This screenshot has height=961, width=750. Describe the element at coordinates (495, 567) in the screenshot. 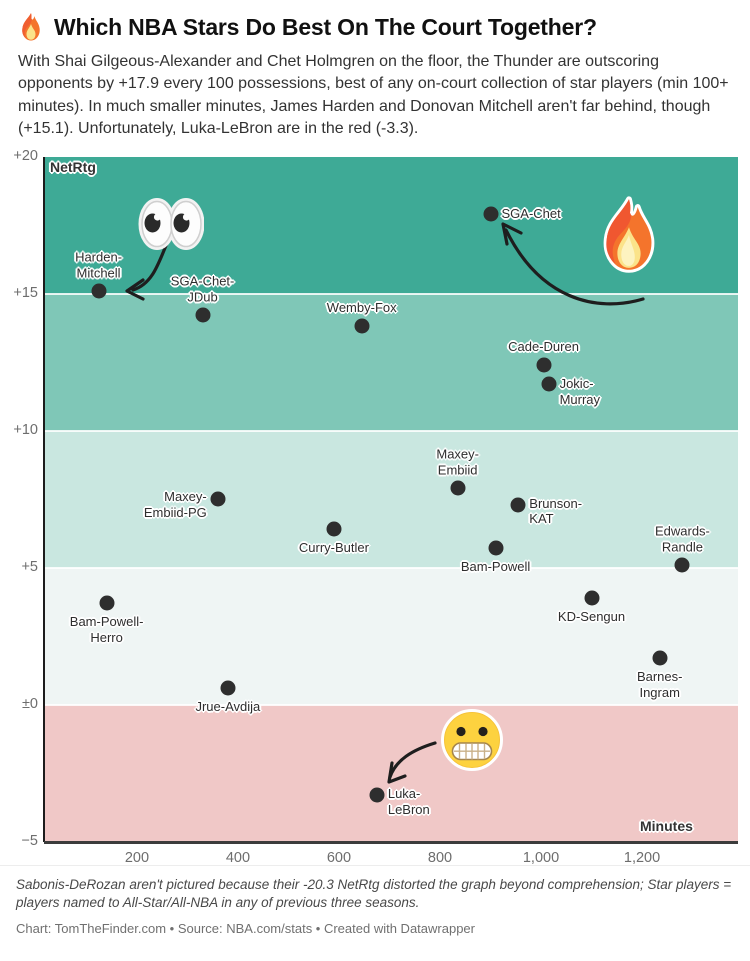

I see `point-label-Bam-Powell: Bam-Powell` at that location.